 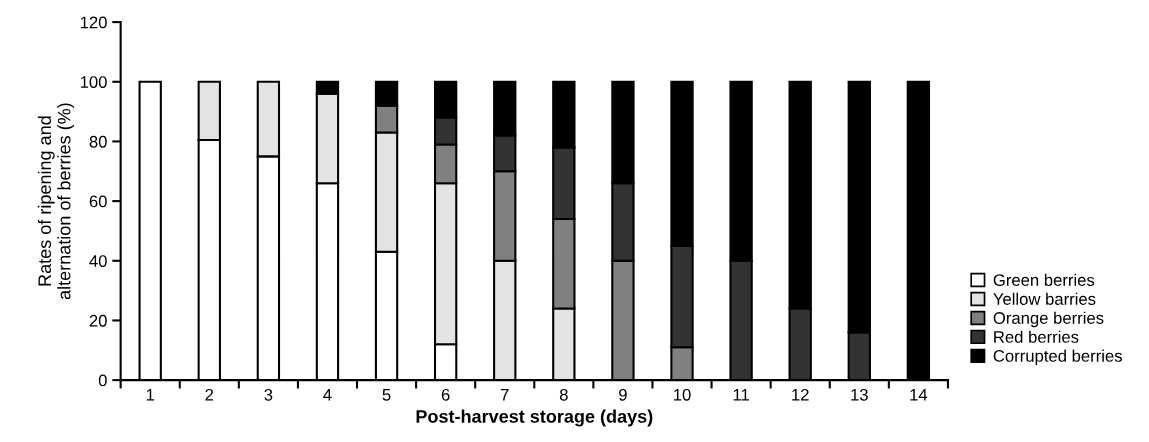 What do you see at coordinates (563, 394) in the screenshot?
I see `x-tick-label: 8` at bounding box center [563, 394].